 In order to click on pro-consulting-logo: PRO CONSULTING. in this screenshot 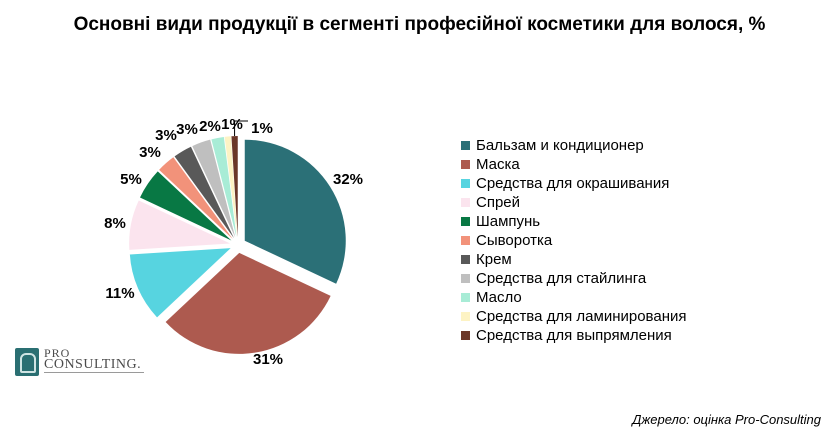, I will do `click(80, 362)`.